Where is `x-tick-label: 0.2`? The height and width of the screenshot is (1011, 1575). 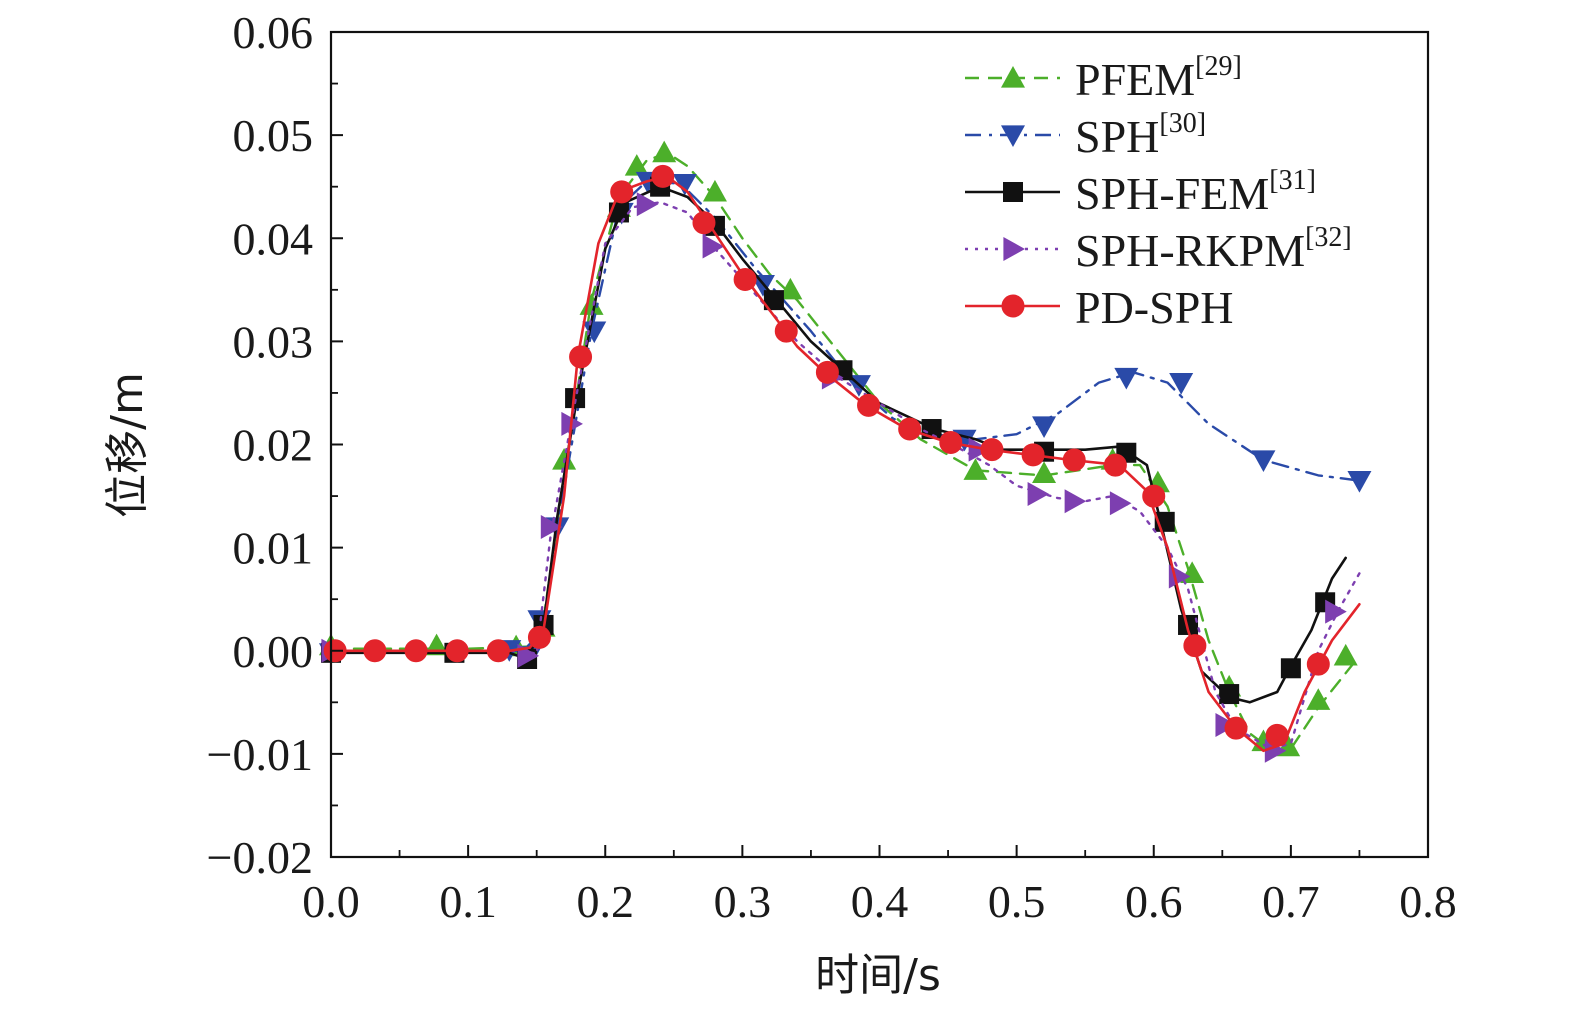 x-tick-label: 0.2 is located at coordinates (606, 901).